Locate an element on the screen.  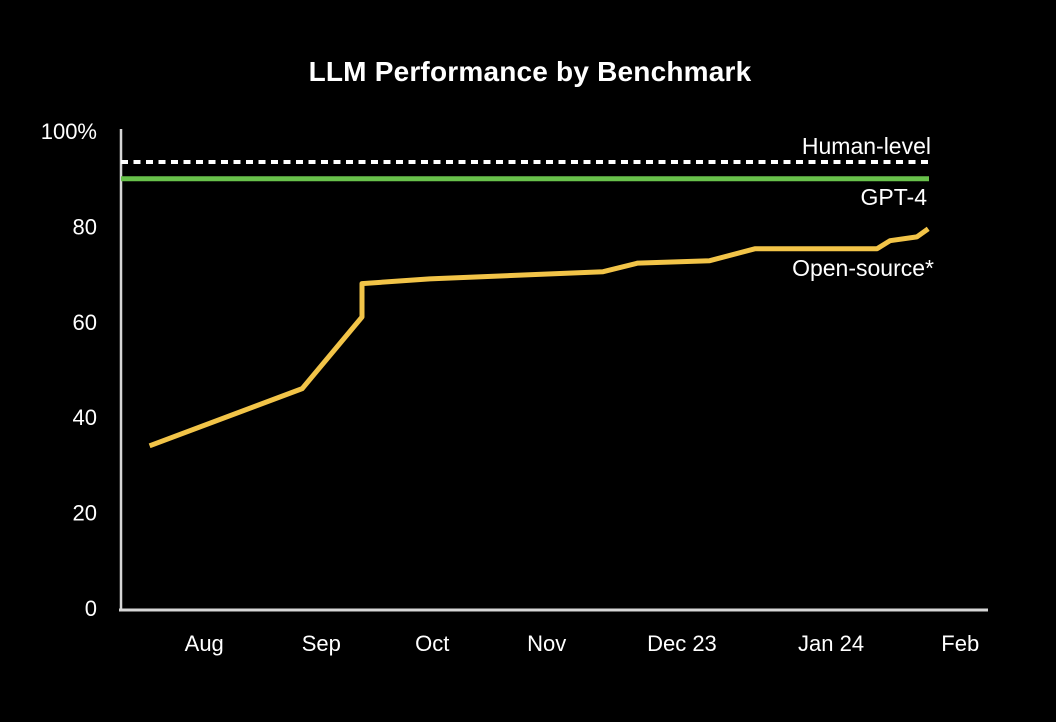
open-source-label: Open-source* is located at coordinates (863, 268).